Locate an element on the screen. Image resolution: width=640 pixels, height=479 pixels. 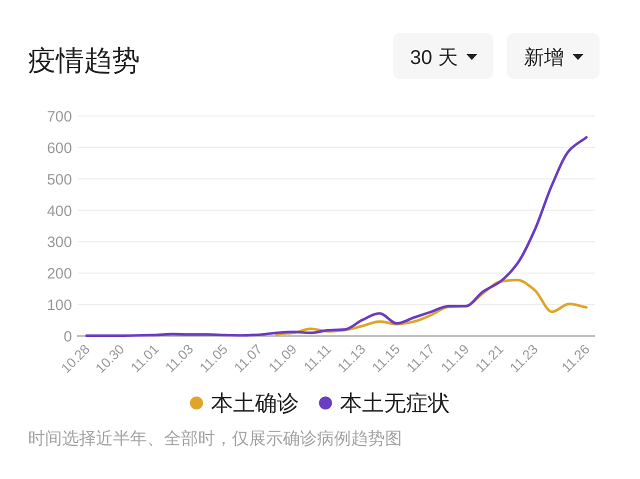
legend-label: 本土确诊 is located at coordinates (255, 403).